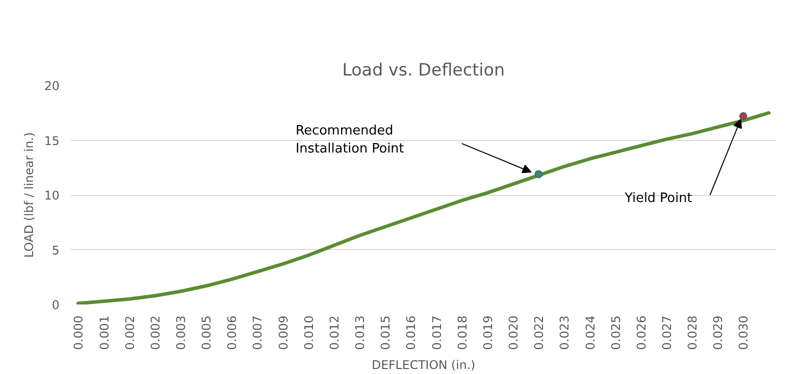 The image size is (796, 374). Describe the element at coordinates (385, 332) in the screenshot. I see `x-tick-label: 0.015` at that location.